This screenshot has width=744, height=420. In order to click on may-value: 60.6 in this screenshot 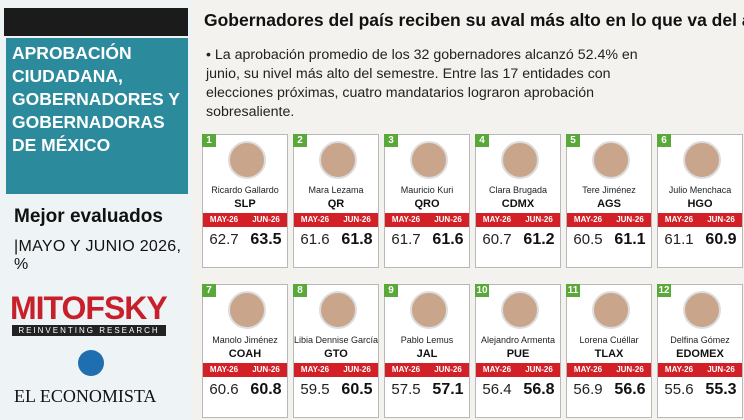, I will do `click(224, 389)`.